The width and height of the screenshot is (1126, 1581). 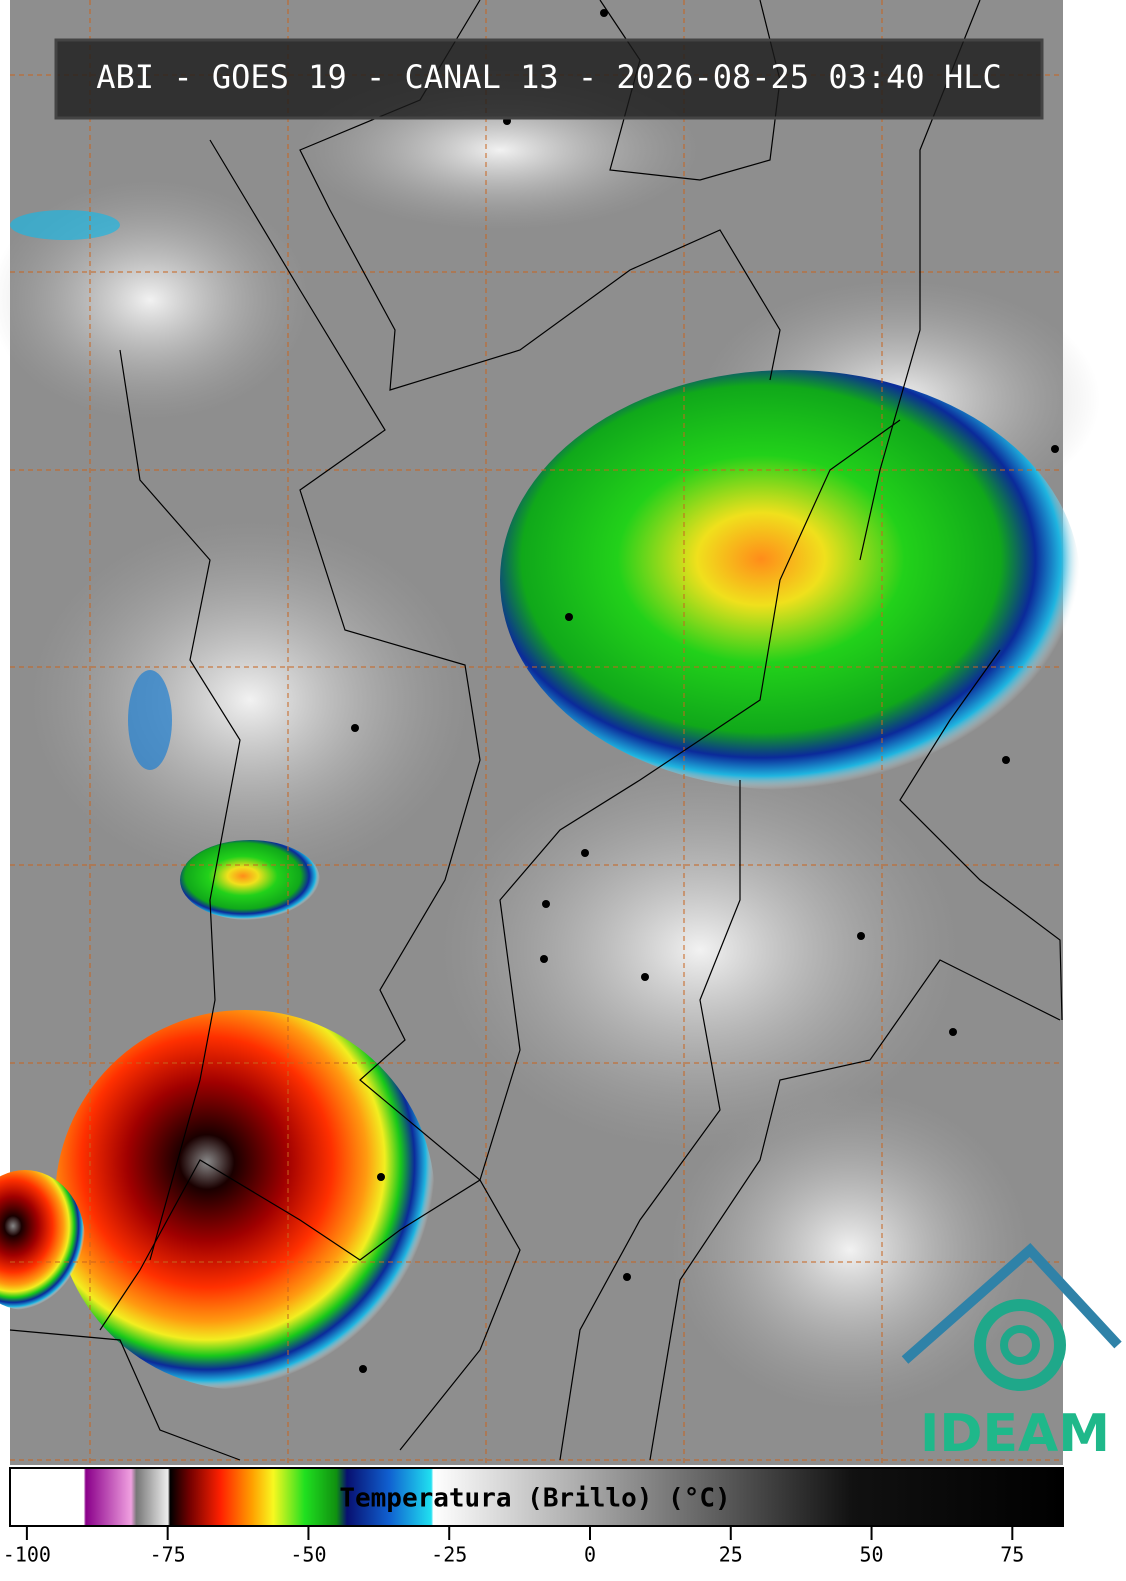 What do you see at coordinates (168, 1555) in the screenshot?
I see `colorbar-tick-label: -75` at bounding box center [168, 1555].